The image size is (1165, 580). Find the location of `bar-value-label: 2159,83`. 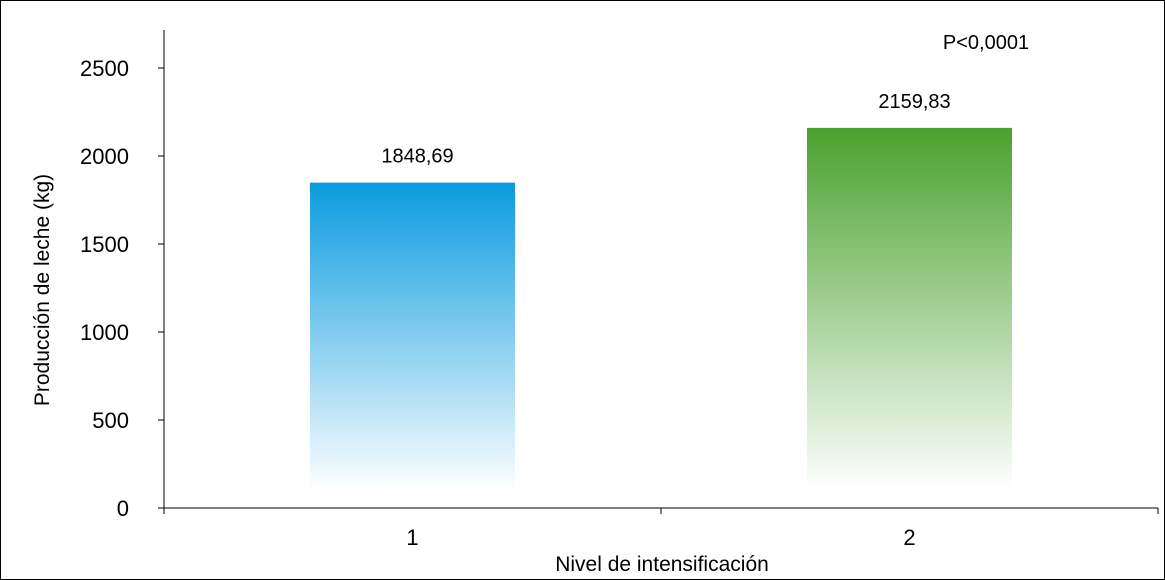

bar-value-label: 2159,83 is located at coordinates (914, 102).